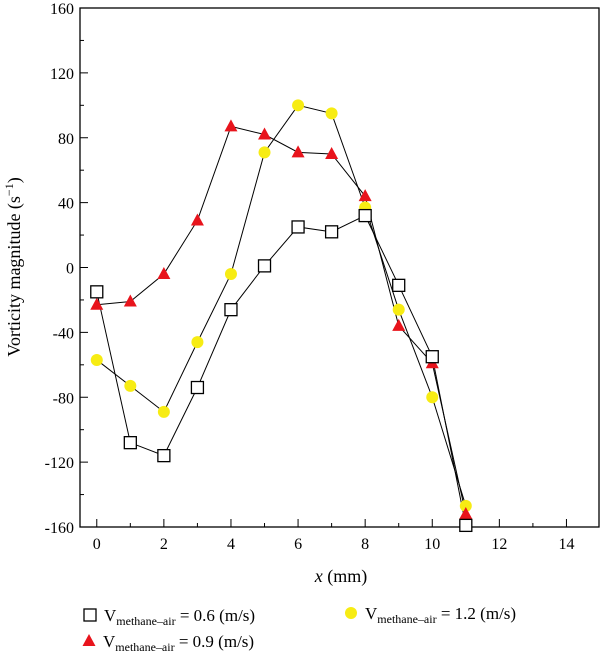 This screenshot has width=600, height=652. Describe the element at coordinates (432, 544) in the screenshot. I see `x-tick-label: 10` at that location.